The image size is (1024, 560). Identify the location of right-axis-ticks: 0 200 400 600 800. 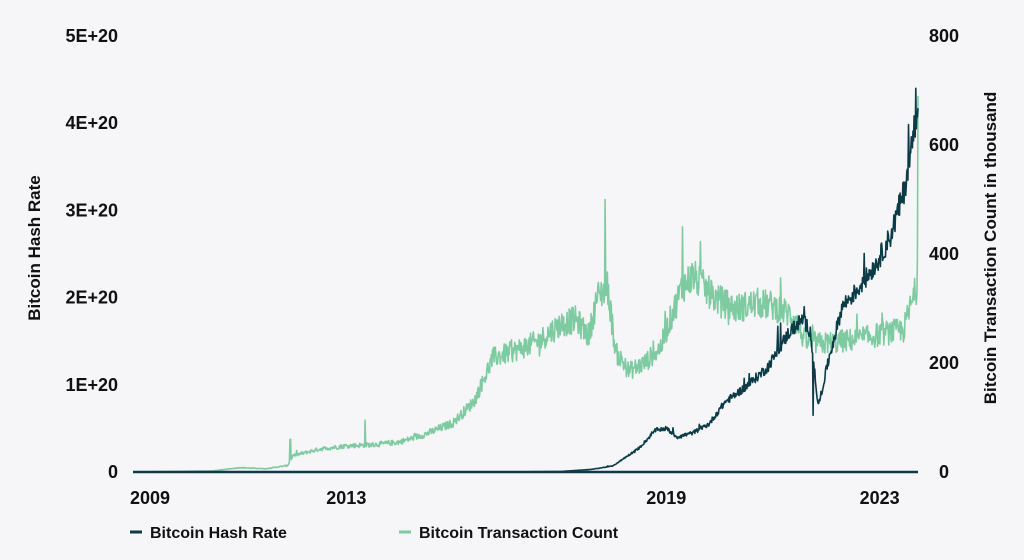
(944, 254).